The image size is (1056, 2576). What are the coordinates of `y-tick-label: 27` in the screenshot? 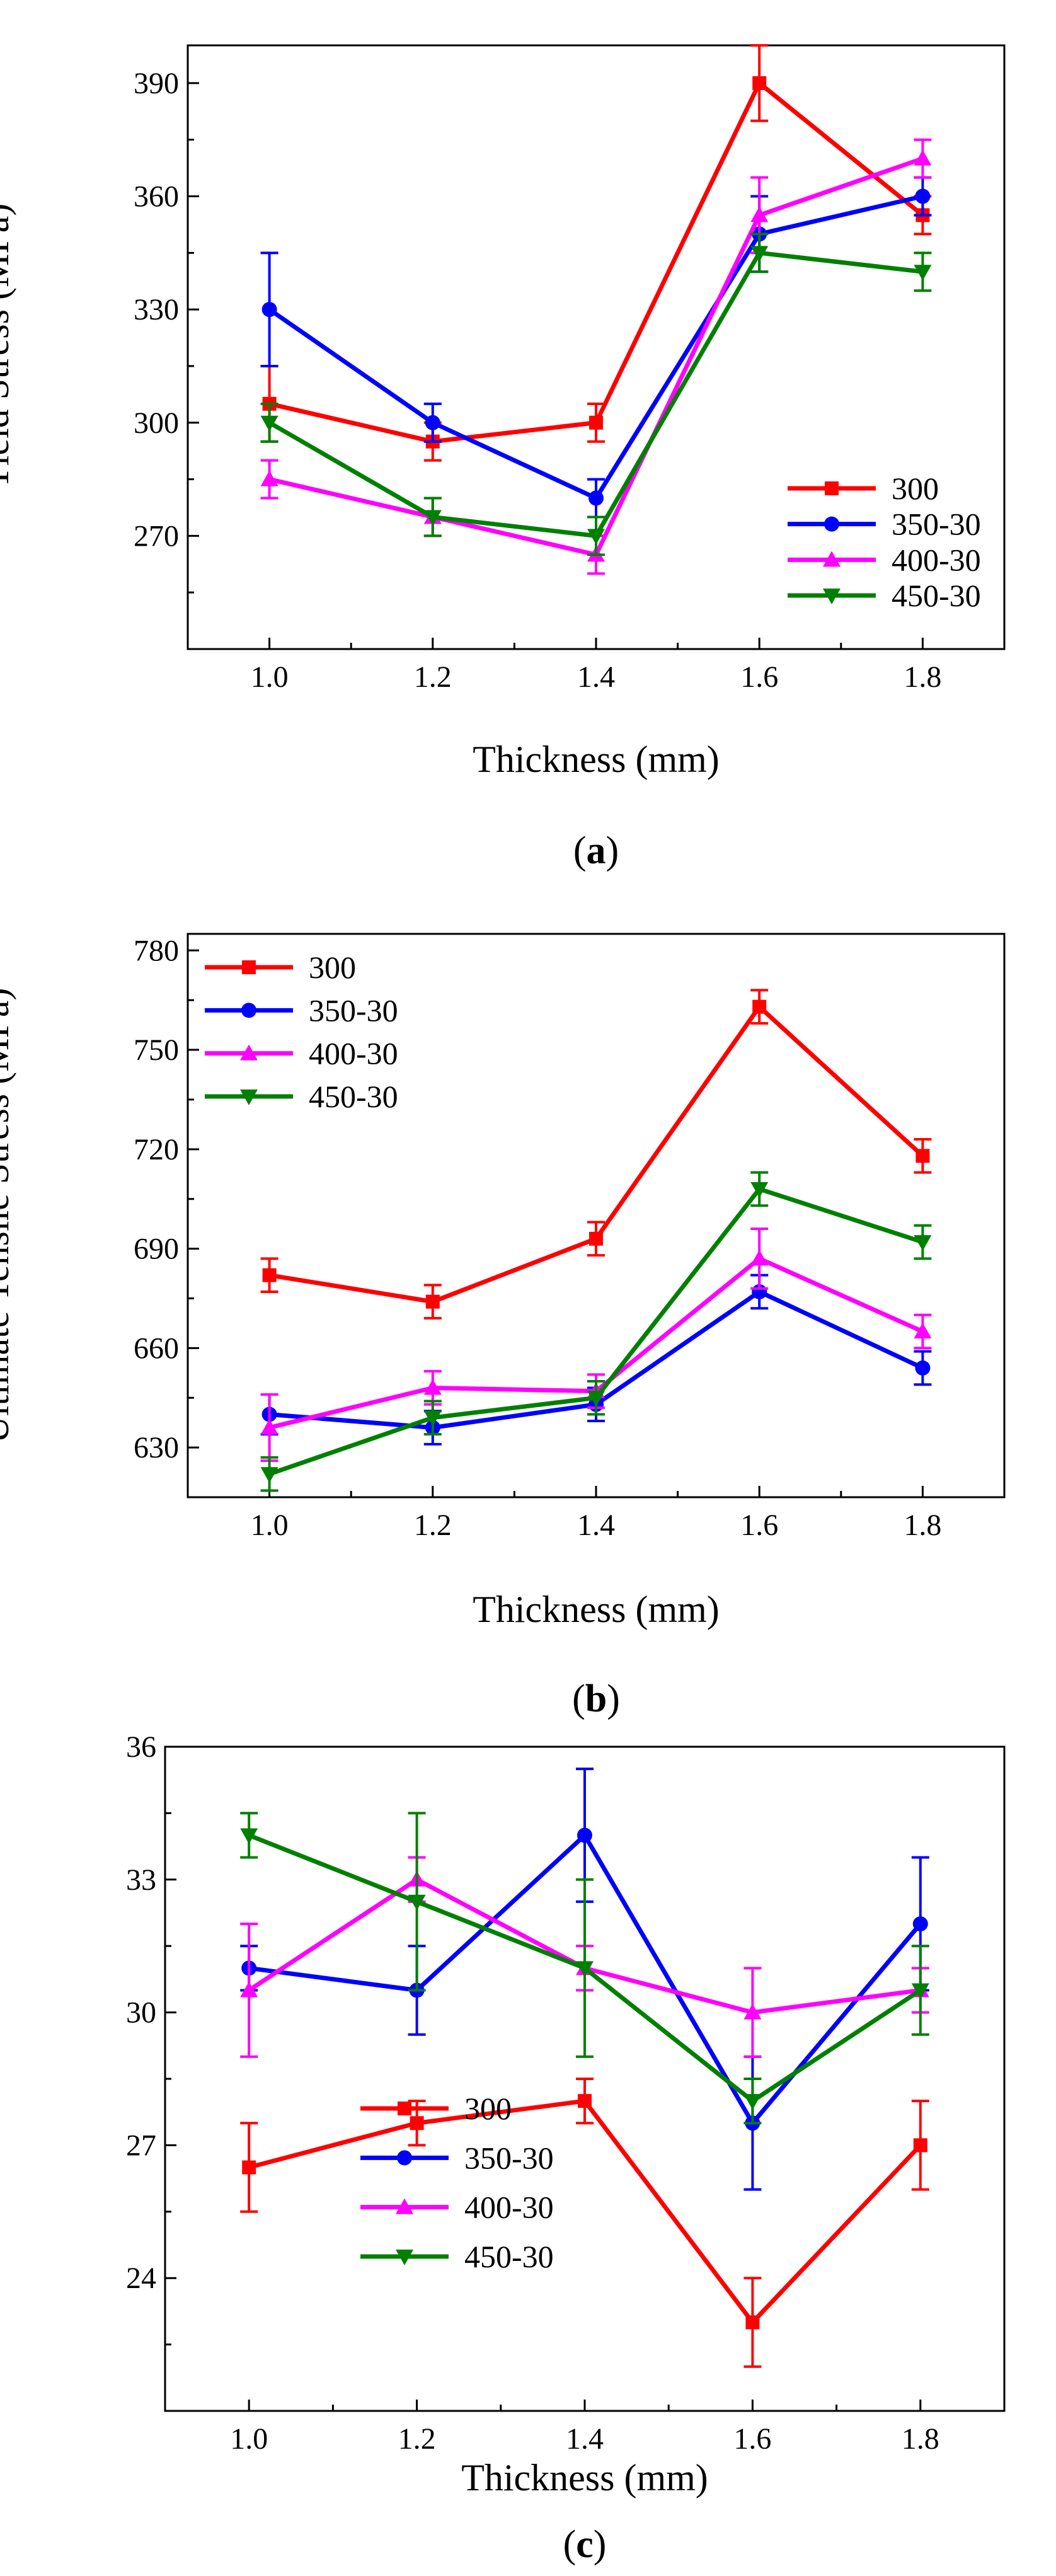 It's located at (141, 2145).